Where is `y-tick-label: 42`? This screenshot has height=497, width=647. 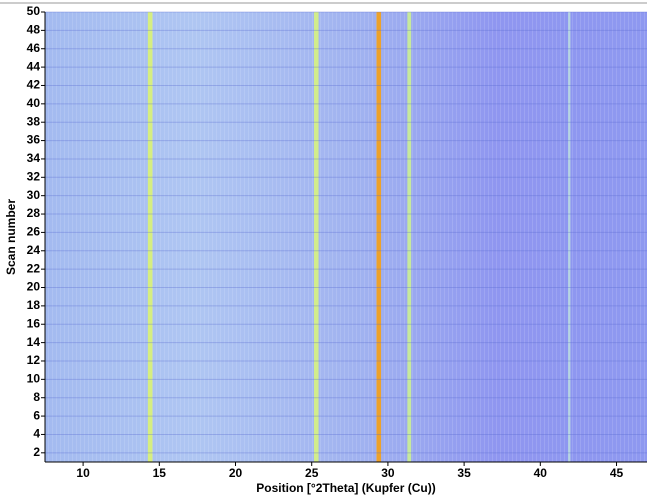
y-tick-label: 42 is located at coordinates (34, 85).